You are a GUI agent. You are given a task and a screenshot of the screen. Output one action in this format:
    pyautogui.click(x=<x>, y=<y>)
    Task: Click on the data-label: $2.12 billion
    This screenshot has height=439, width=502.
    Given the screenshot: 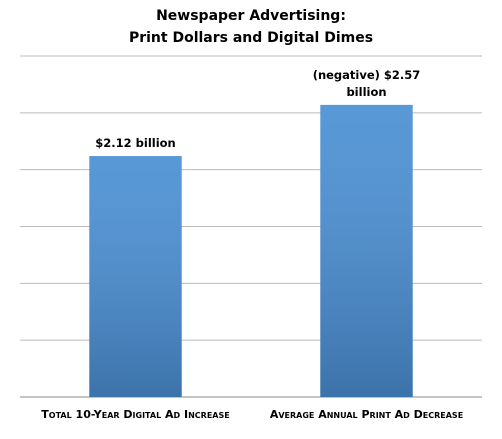 What is the action you would take?
    pyautogui.click(x=135, y=143)
    